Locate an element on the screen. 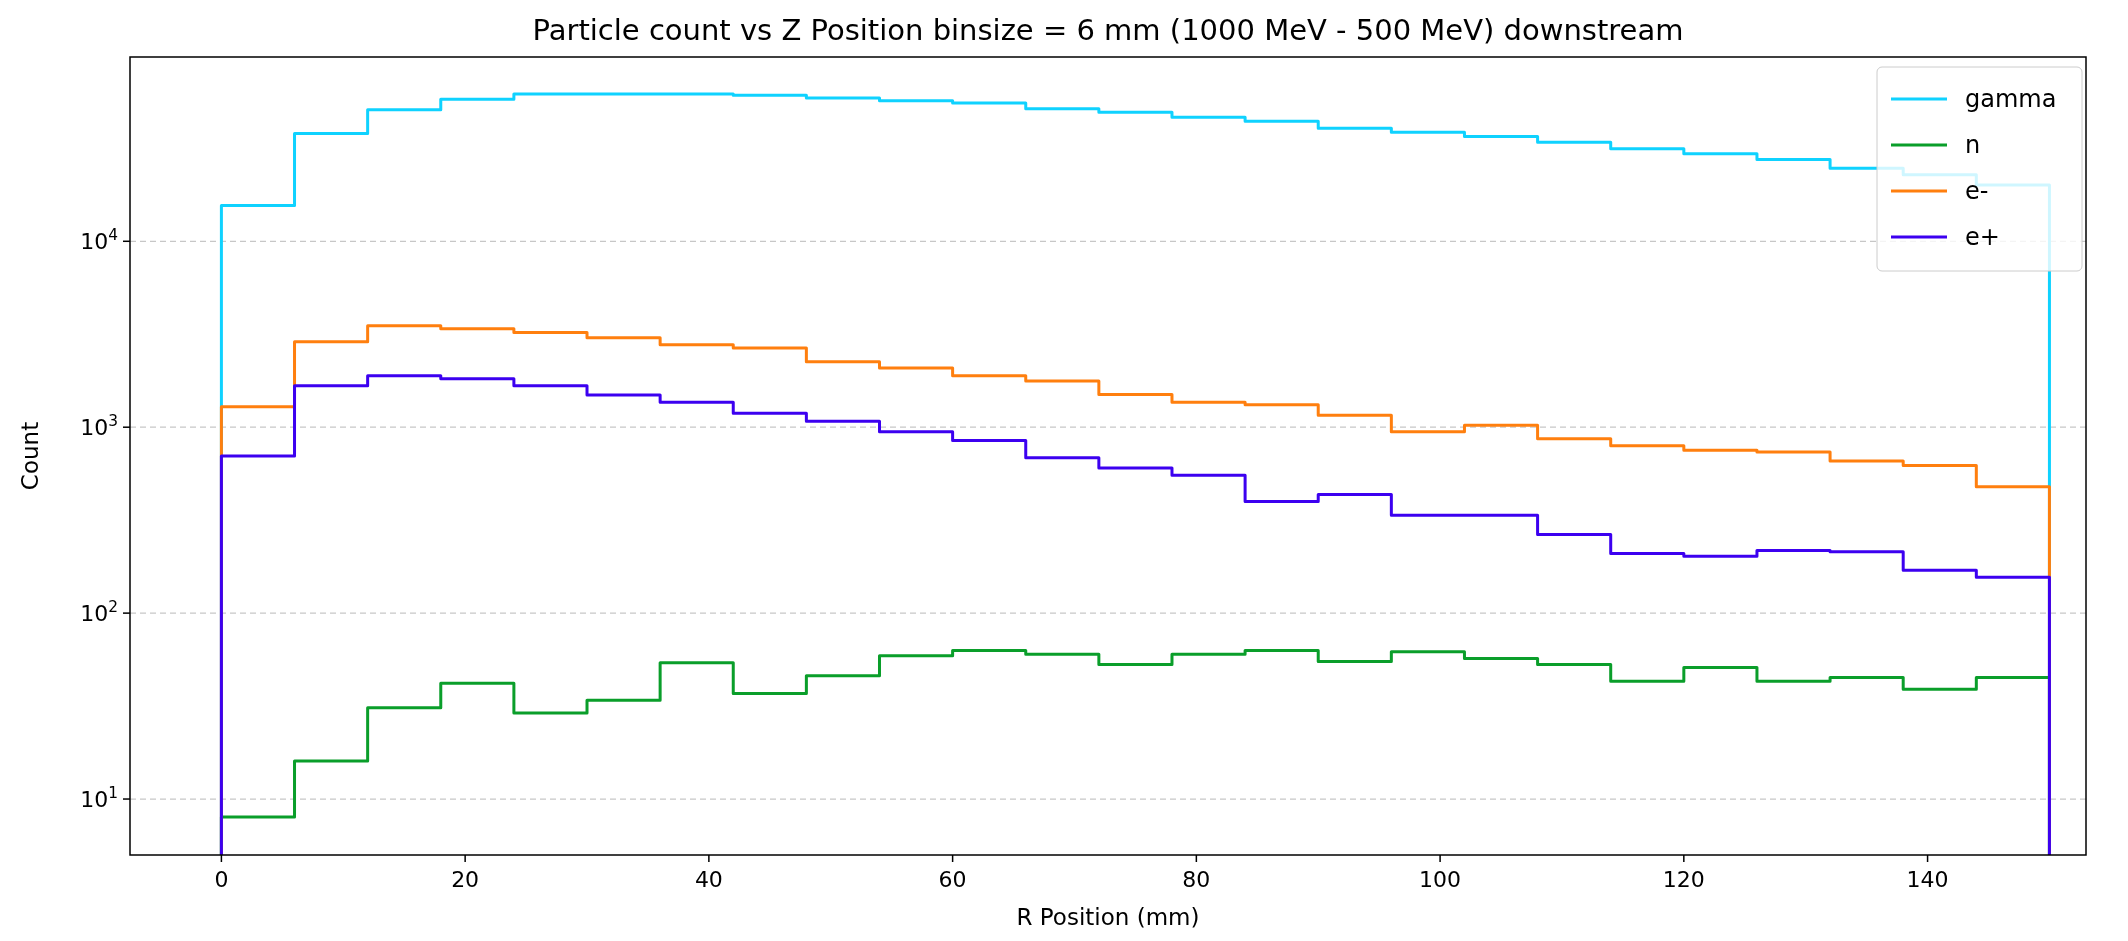 This screenshot has width=2128, height=941. x-axis-title: R Position (mm) is located at coordinates (1108, 917).